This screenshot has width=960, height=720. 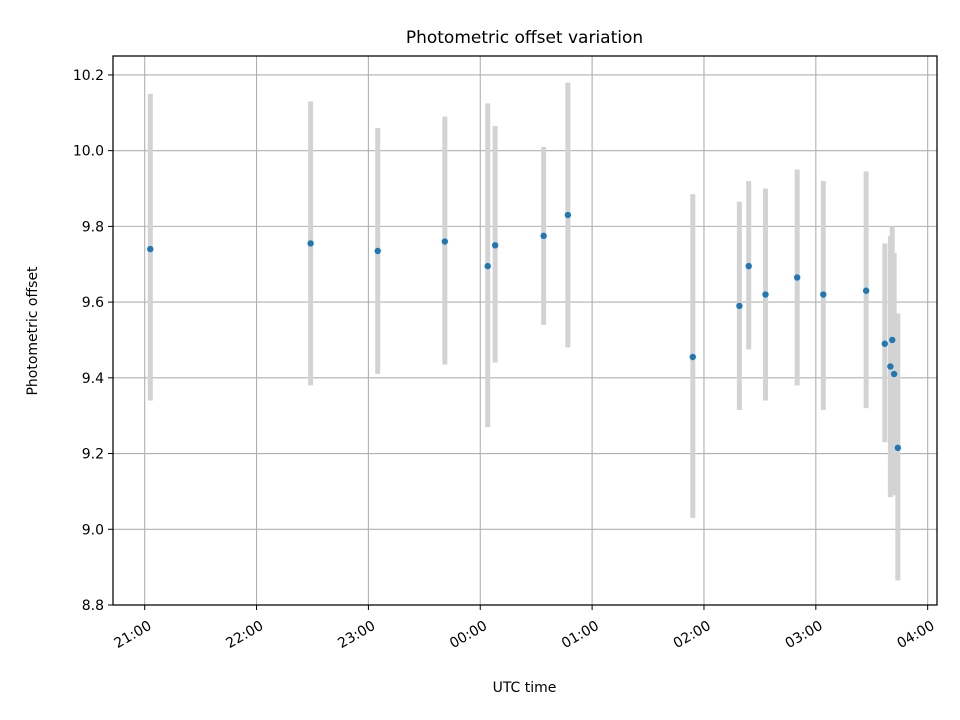 I want to click on x-axis-label: UTC time, so click(x=525, y=688).